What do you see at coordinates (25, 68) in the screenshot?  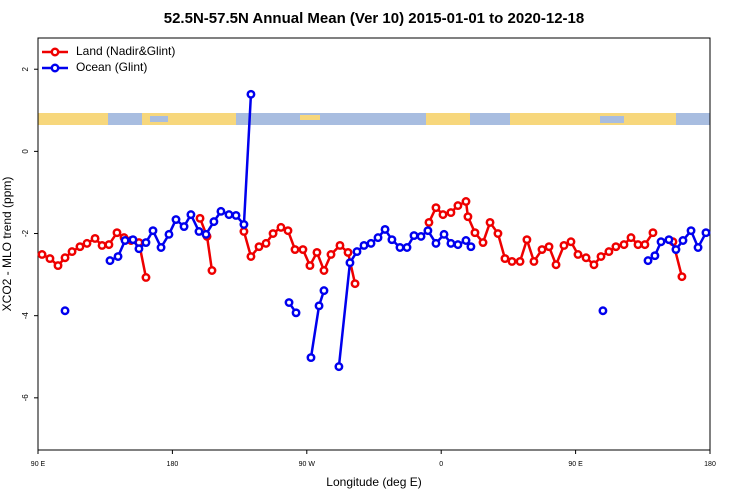 I see `y-tick-label: 2` at bounding box center [25, 68].